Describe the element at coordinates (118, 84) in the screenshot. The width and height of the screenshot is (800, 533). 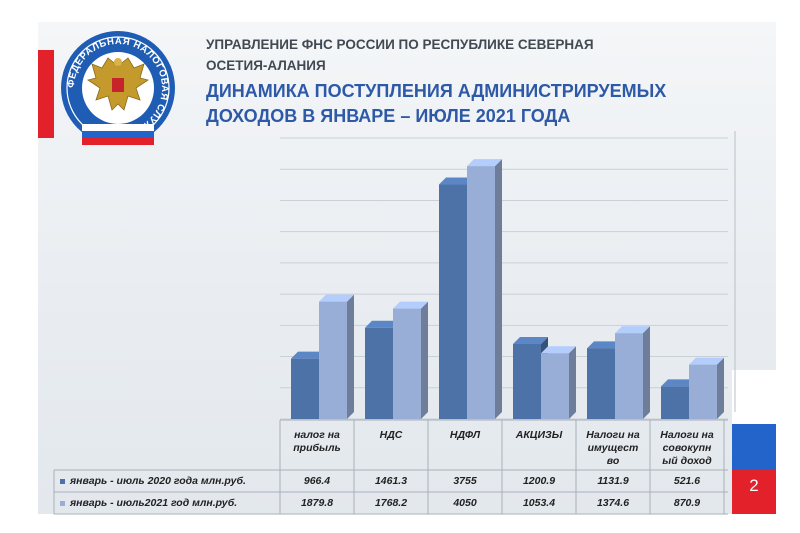
I see `double-headed-eagle-icon` at that location.